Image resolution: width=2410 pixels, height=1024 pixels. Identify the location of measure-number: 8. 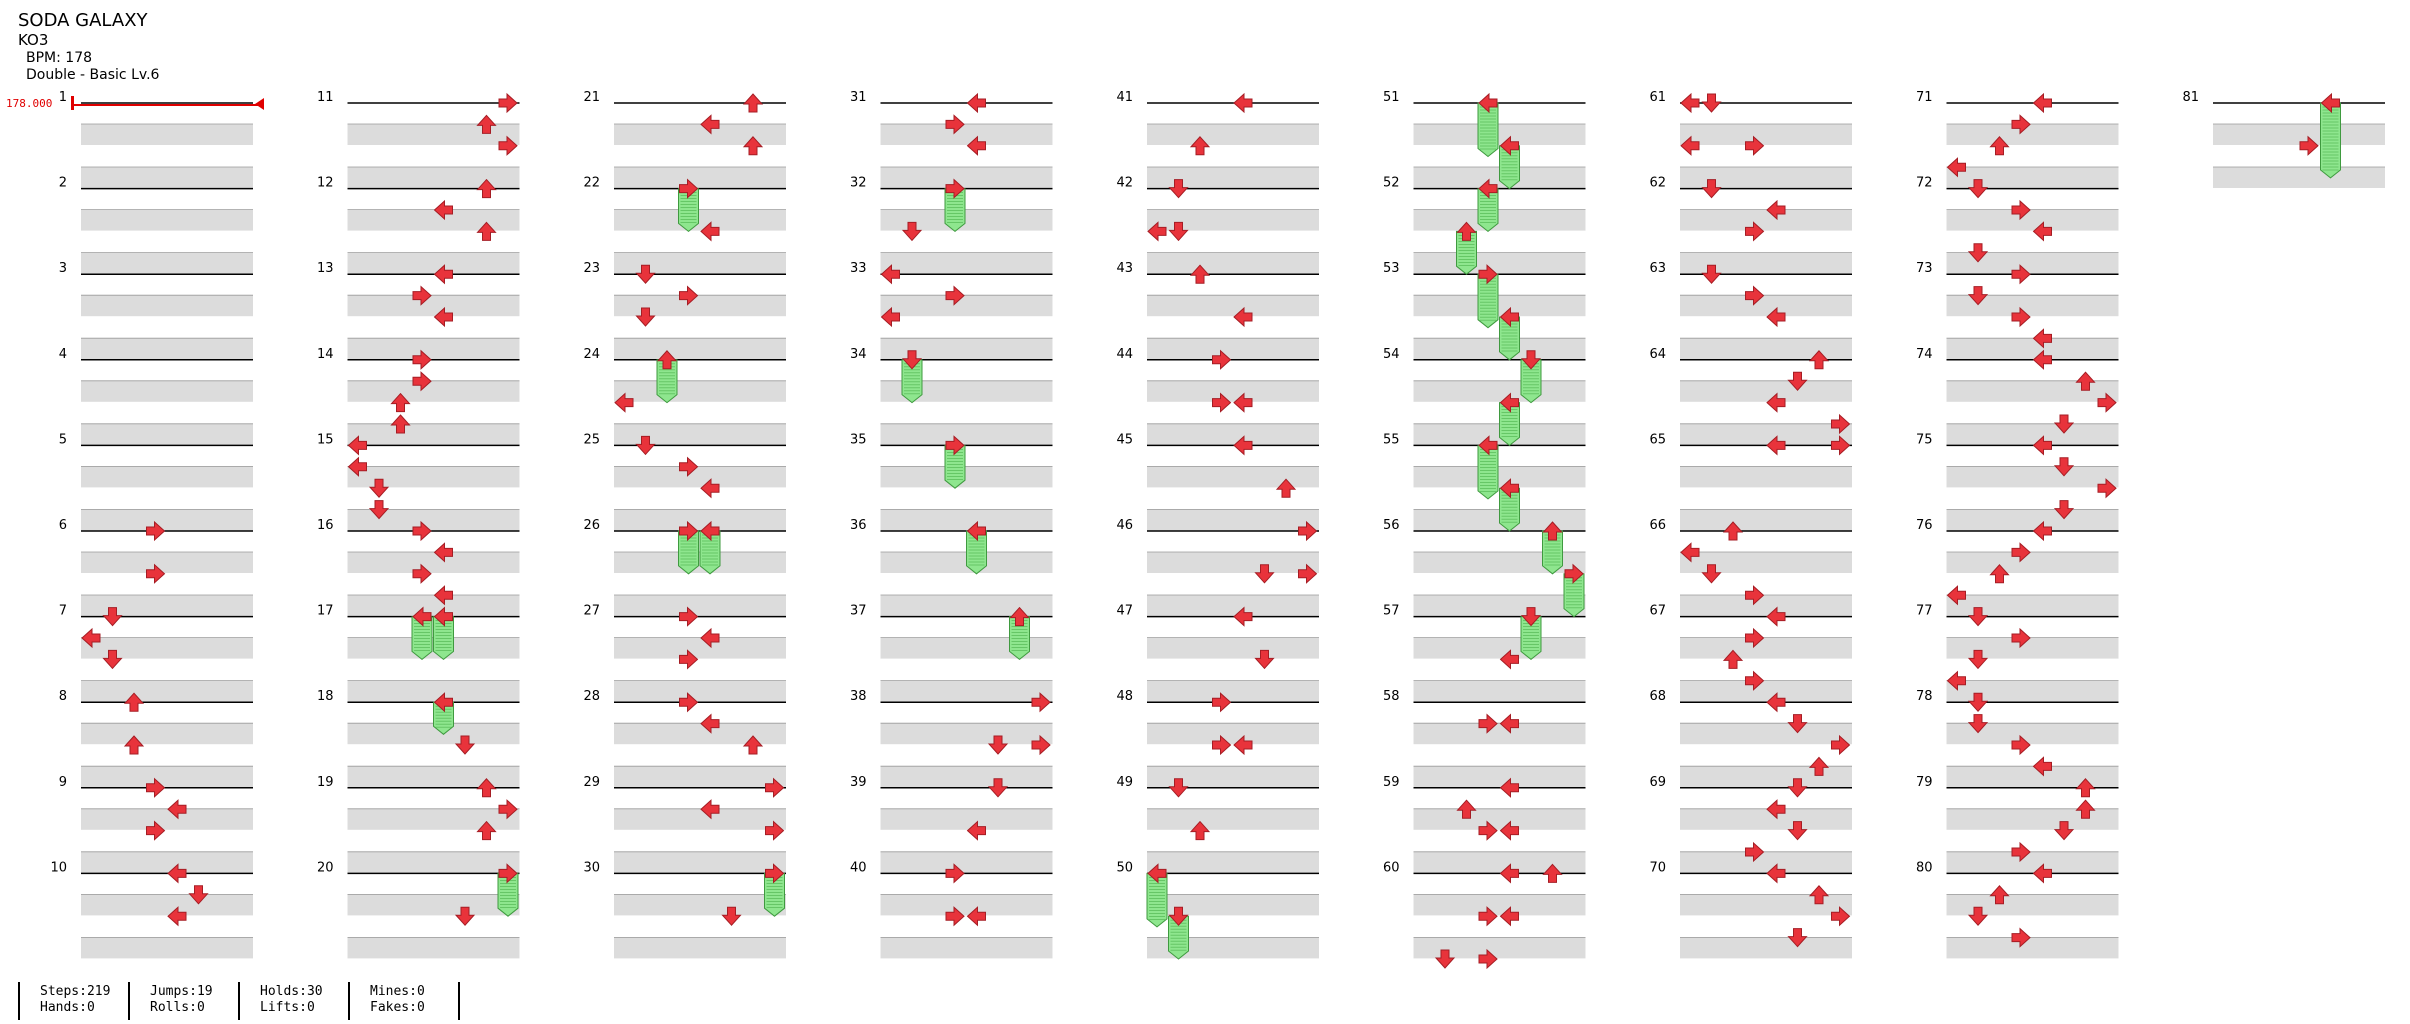
(63, 696).